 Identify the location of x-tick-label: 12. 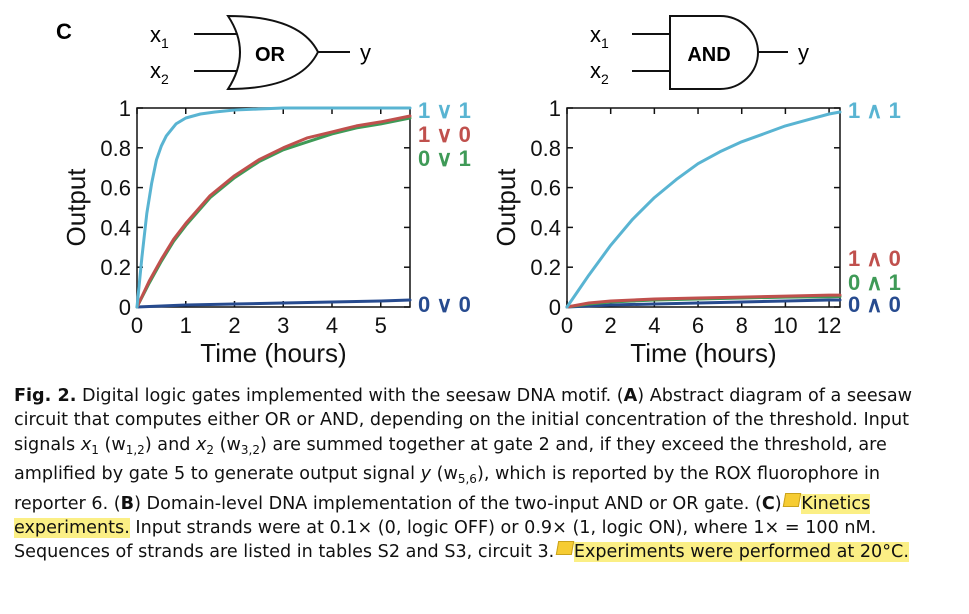
(829, 325).